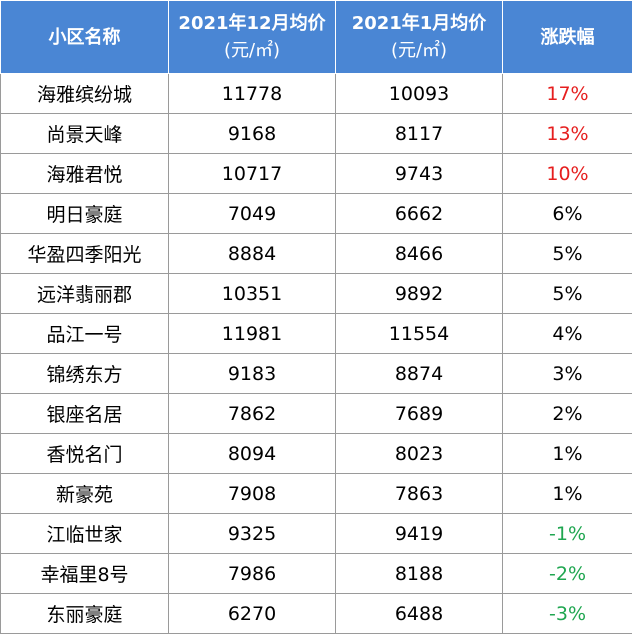  Describe the element at coordinates (567, 534) in the screenshot. I see `cell-change: -1%` at that location.